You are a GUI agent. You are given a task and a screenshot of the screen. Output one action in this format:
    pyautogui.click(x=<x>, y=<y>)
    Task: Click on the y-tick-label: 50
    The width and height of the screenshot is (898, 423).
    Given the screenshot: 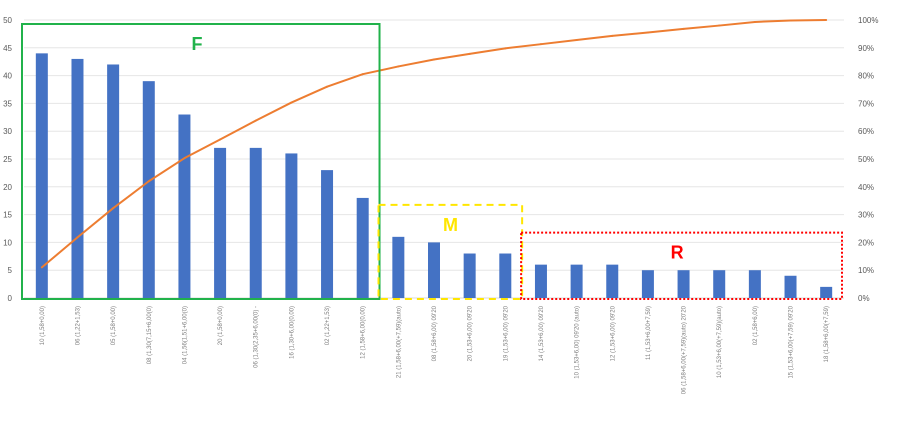 What is the action you would take?
    pyautogui.click(x=7, y=20)
    